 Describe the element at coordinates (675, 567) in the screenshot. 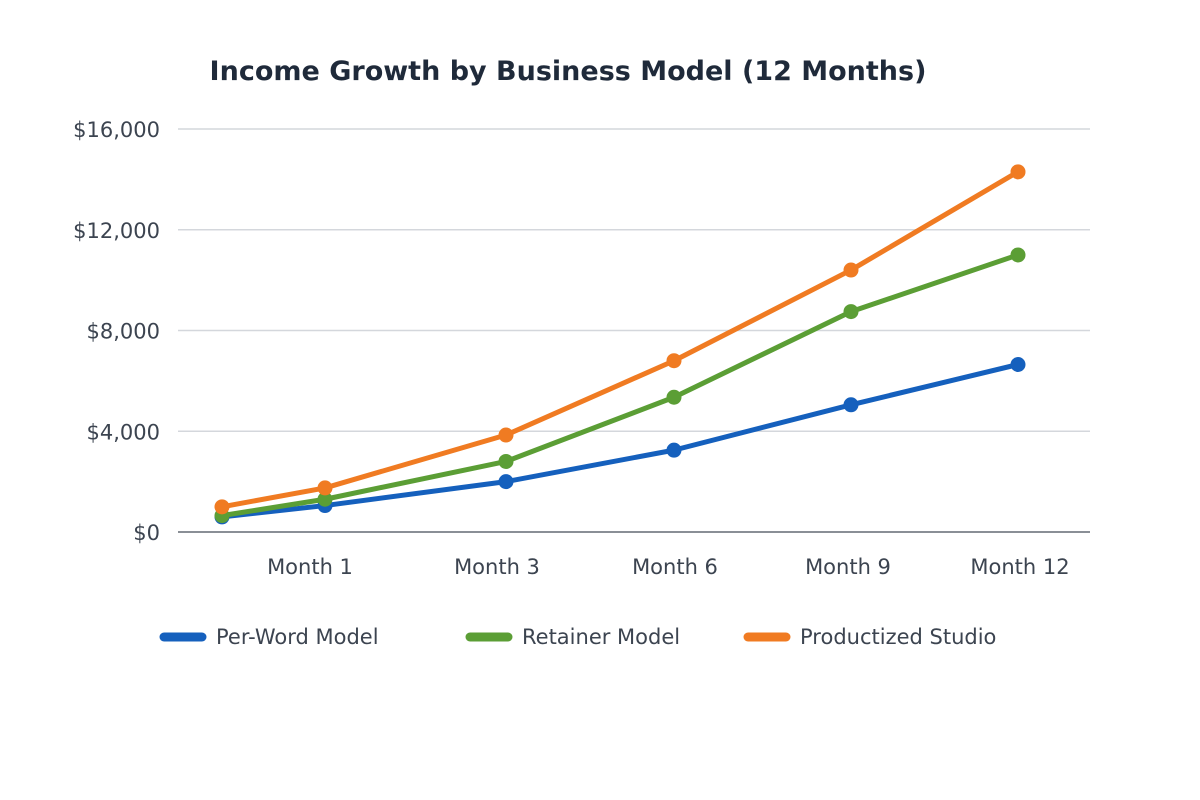

I see `x-tick-label: Month 6` at that location.